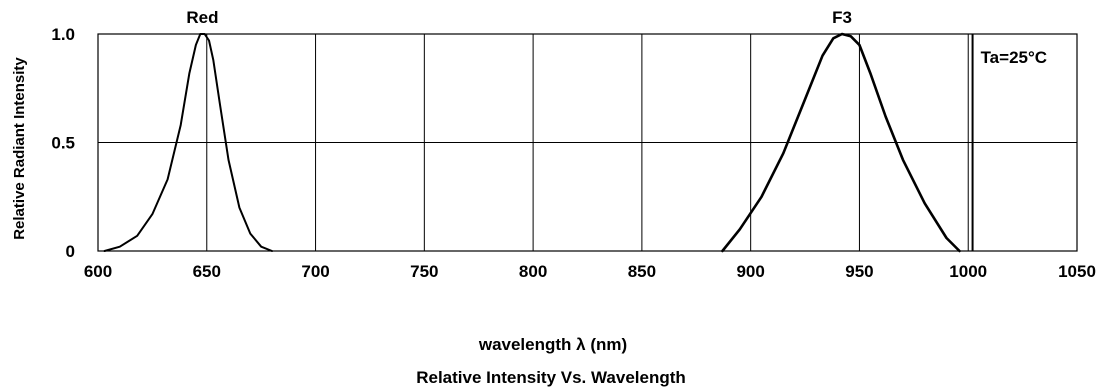  What do you see at coordinates (98, 271) in the screenshot?
I see `x-tick-label: 600` at bounding box center [98, 271].